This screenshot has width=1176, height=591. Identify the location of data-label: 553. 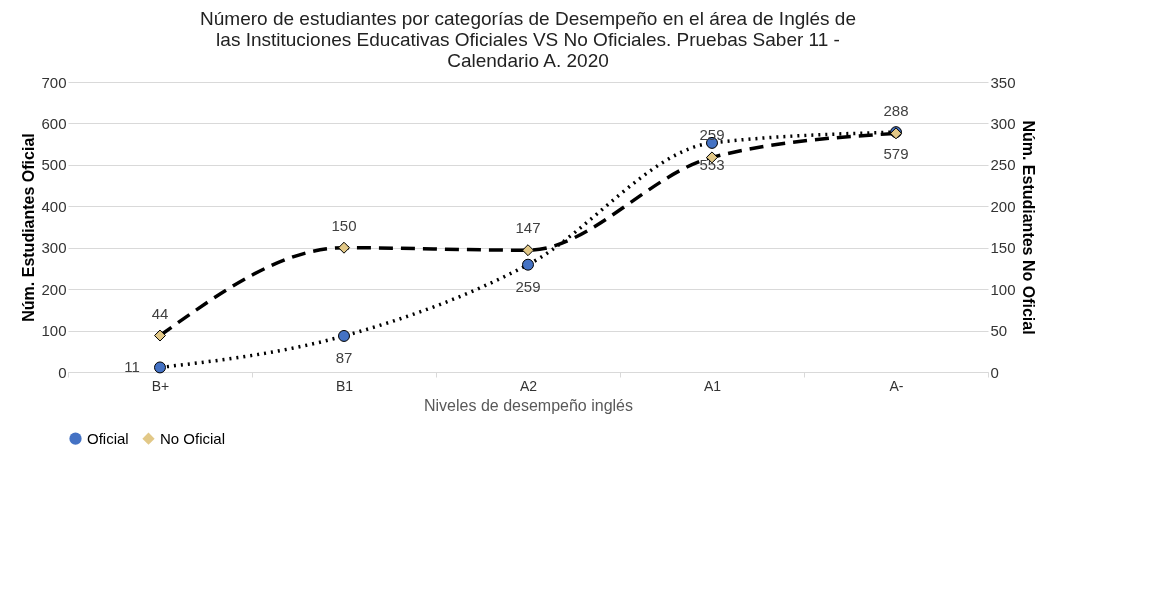
(712, 164).